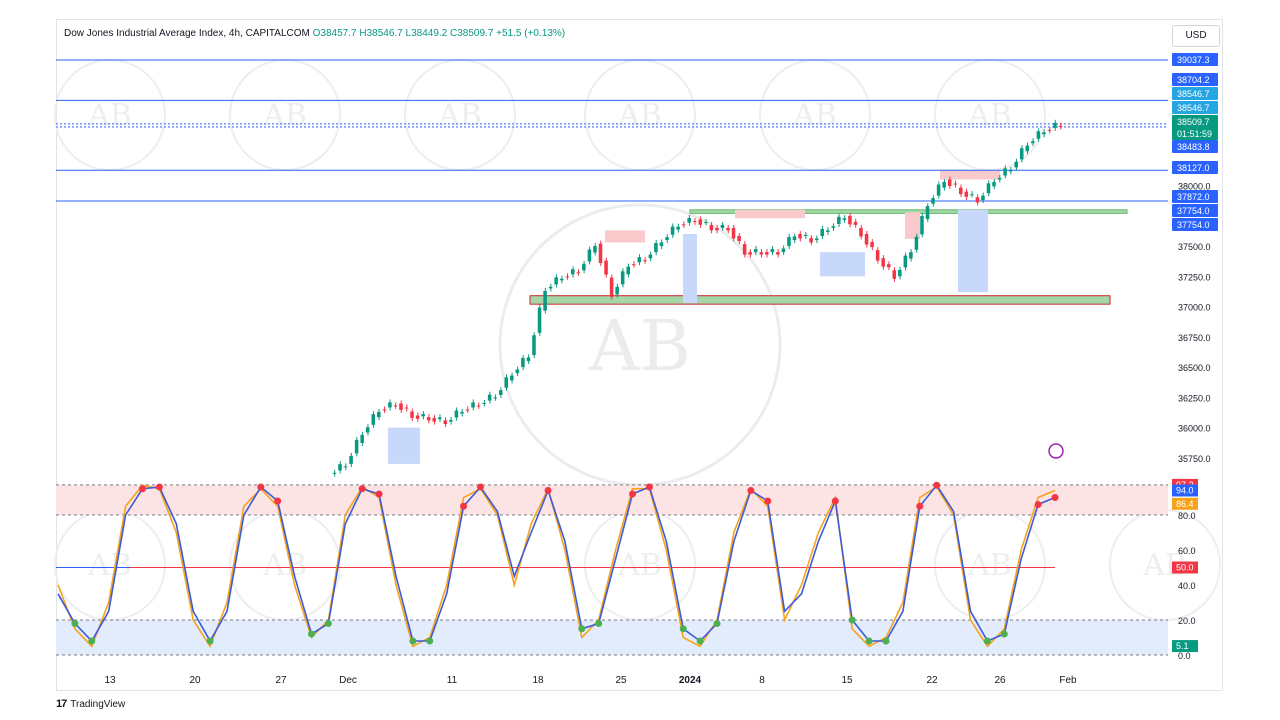  Describe the element at coordinates (1194, 277) in the screenshot. I see `price-tick-label: 37250.0` at that location.